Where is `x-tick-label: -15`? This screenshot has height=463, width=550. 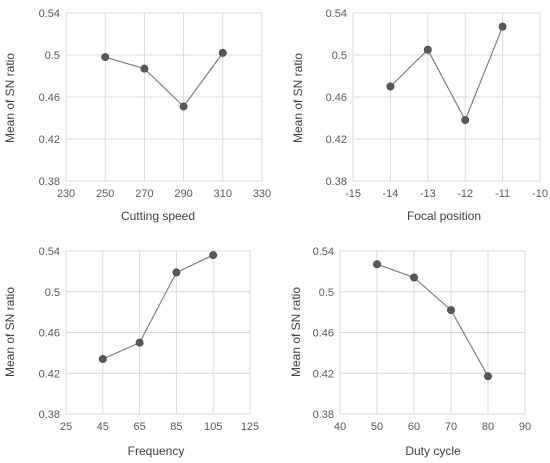 x-tick-label: -15 is located at coordinates (353, 194).